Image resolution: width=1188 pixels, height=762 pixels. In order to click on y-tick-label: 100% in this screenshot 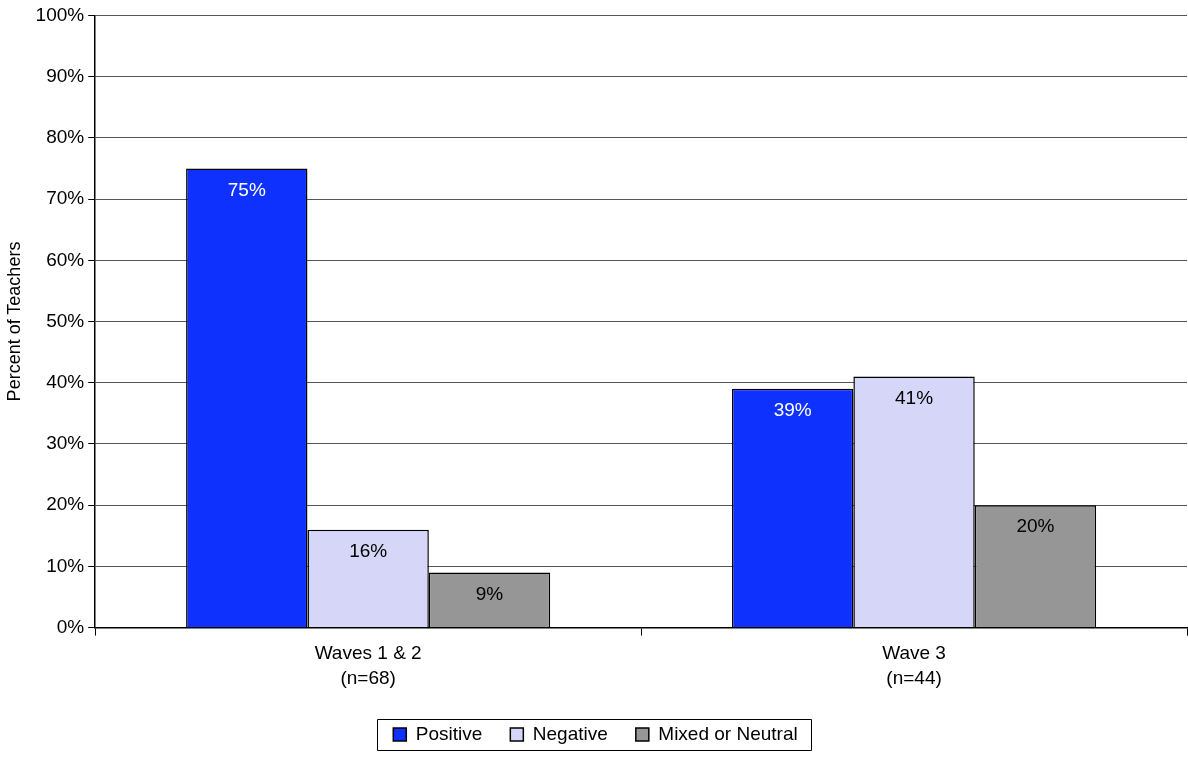, I will do `click(60, 14)`.